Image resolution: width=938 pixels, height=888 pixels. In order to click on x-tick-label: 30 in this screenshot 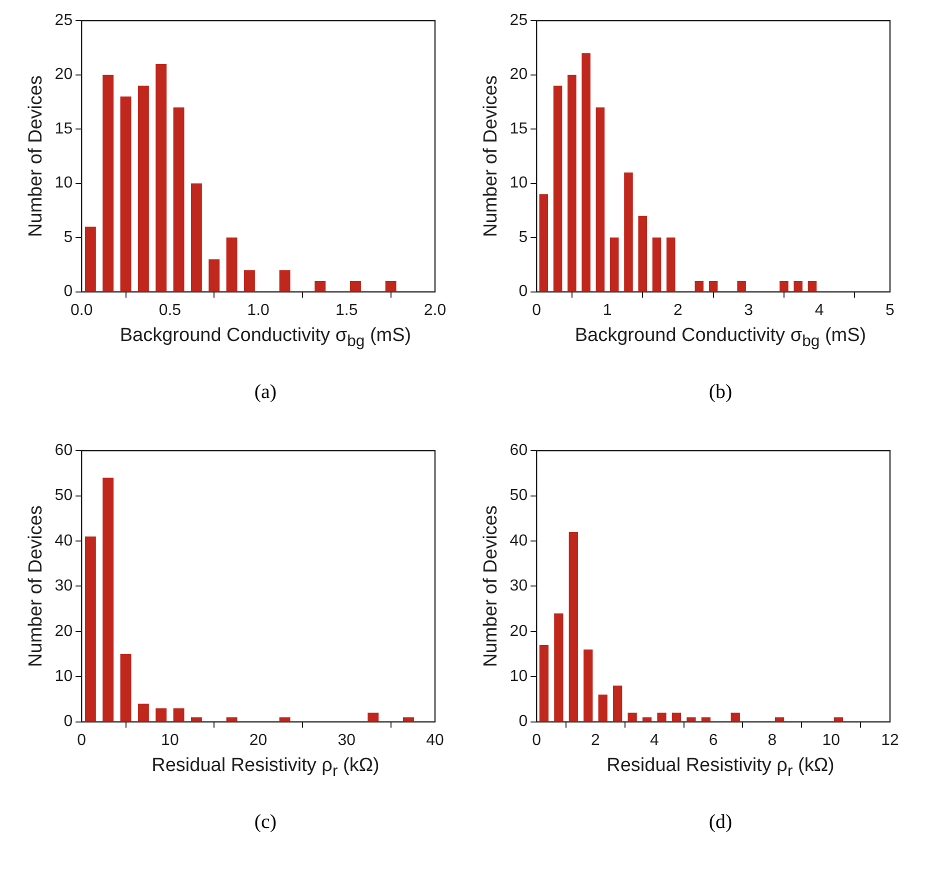, I will do `click(346, 740)`.